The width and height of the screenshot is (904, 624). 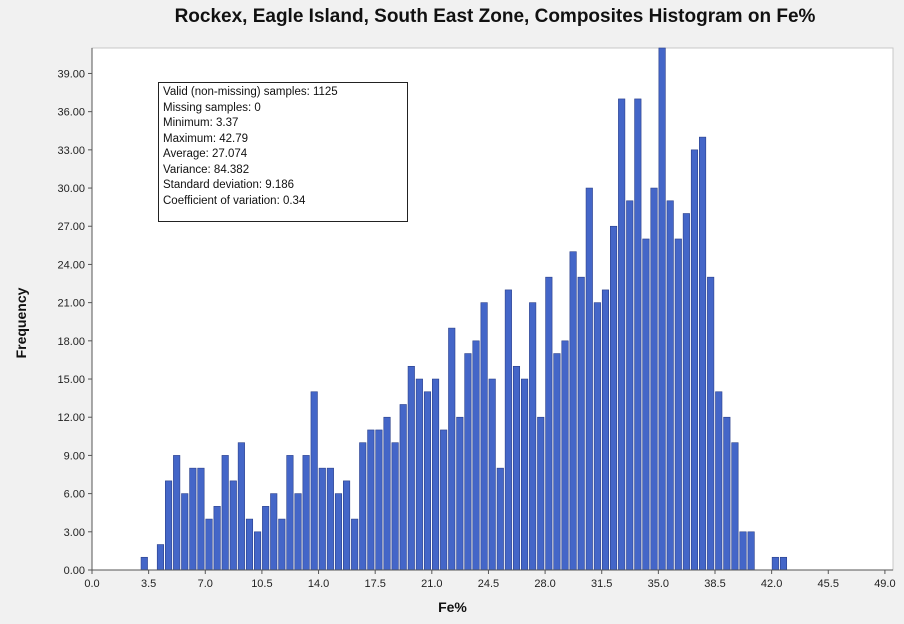 I want to click on y-tick-label: 15.00, so click(x=71, y=380).